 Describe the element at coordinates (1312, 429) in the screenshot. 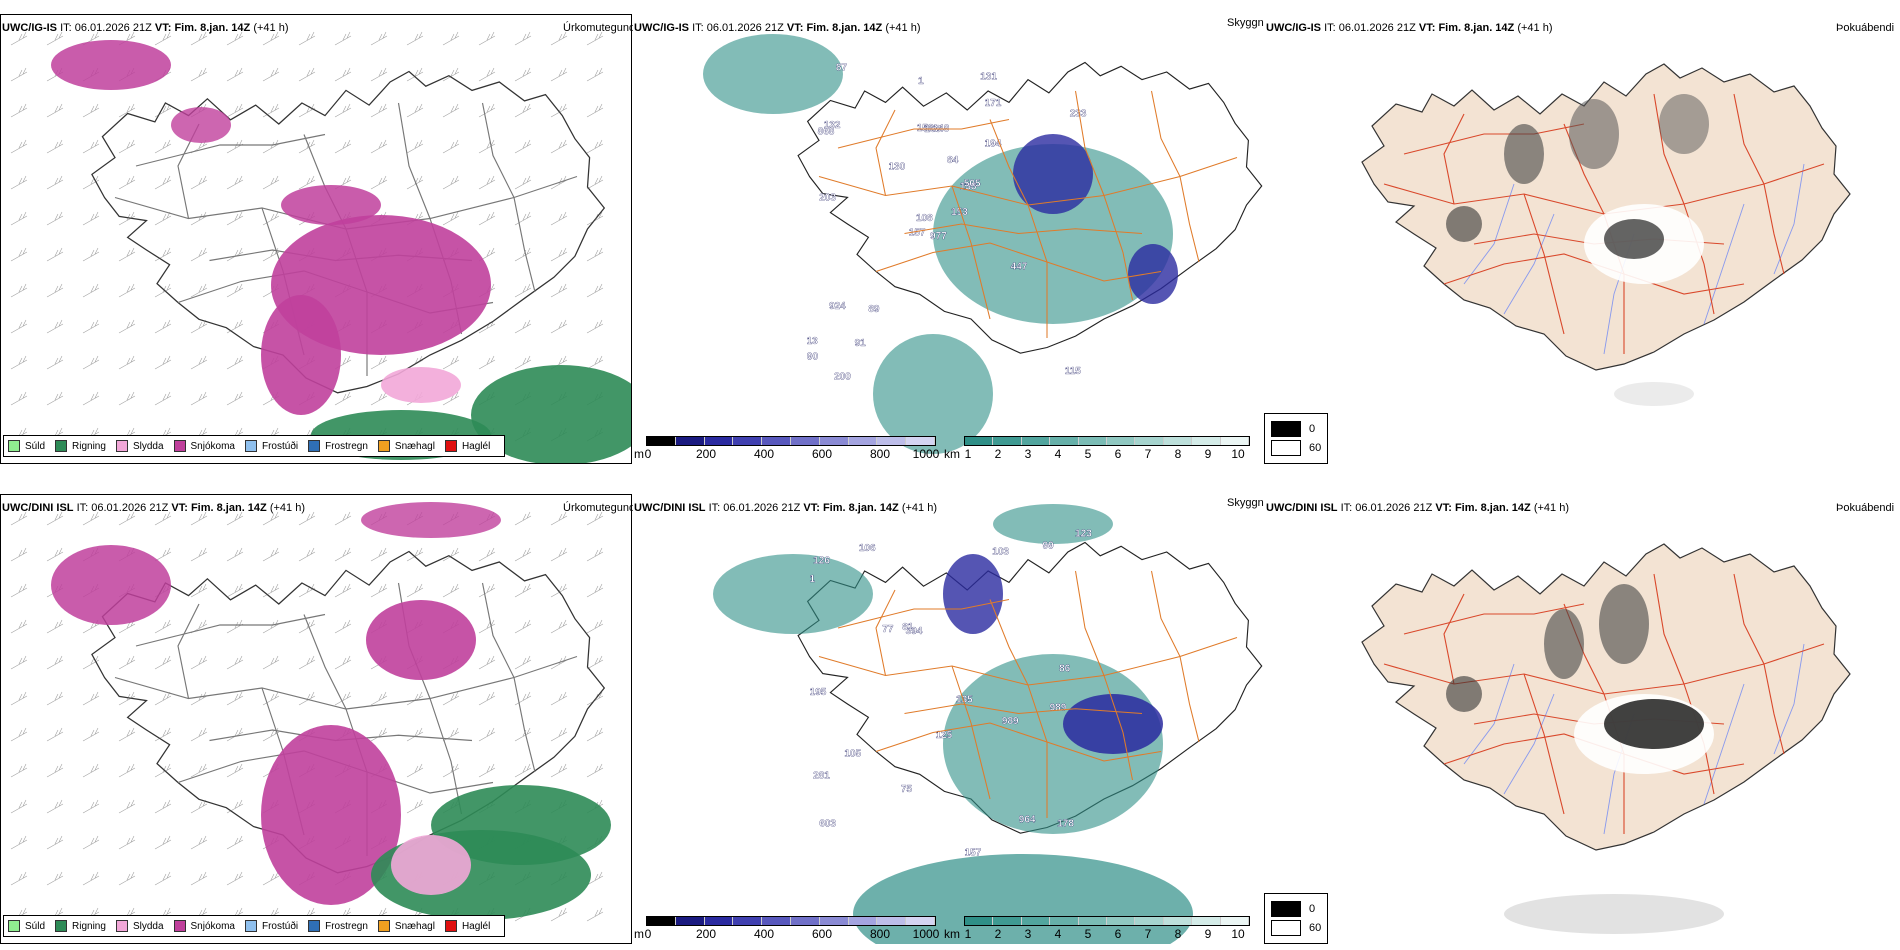

I see `fog-label: 0` at that location.